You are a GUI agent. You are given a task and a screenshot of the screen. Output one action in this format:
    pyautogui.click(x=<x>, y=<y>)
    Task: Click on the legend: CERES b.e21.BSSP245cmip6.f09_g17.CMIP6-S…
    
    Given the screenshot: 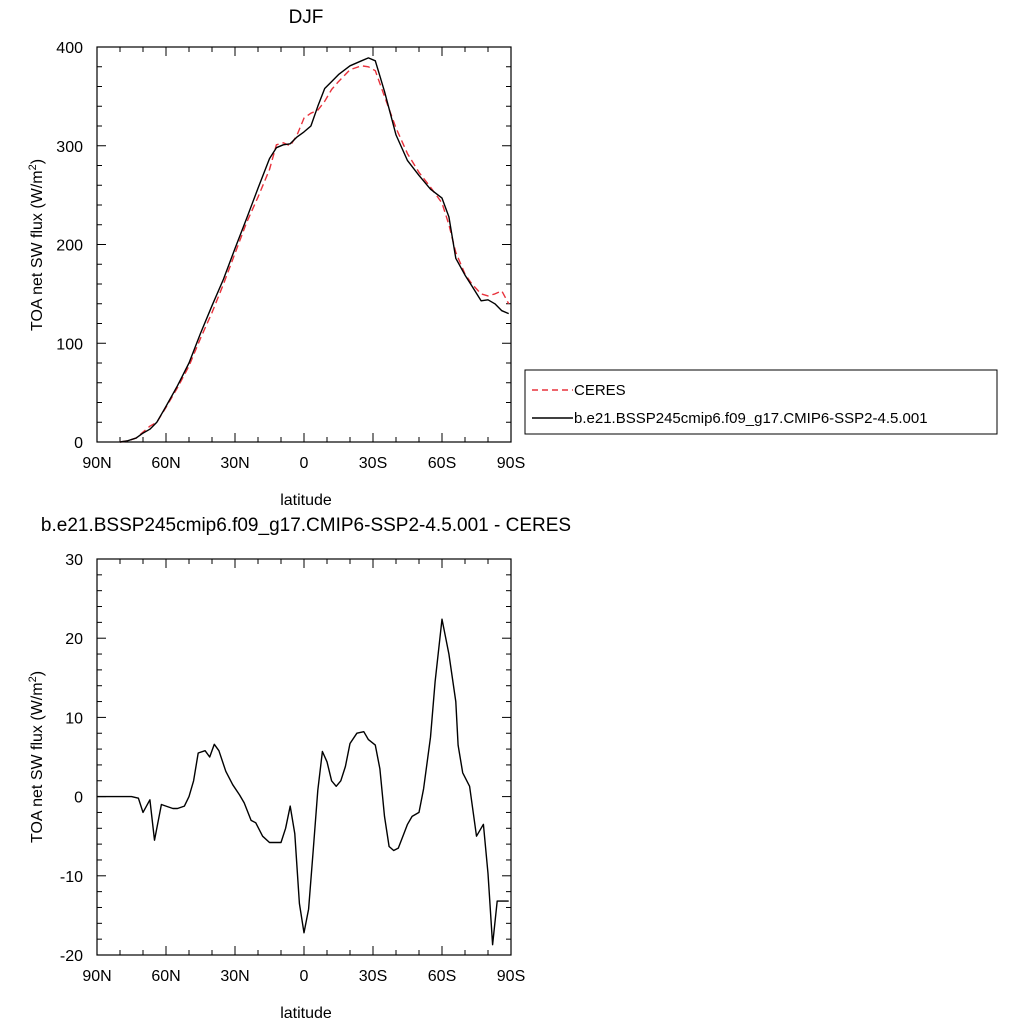 What is the action you would take?
    pyautogui.click(x=761, y=402)
    